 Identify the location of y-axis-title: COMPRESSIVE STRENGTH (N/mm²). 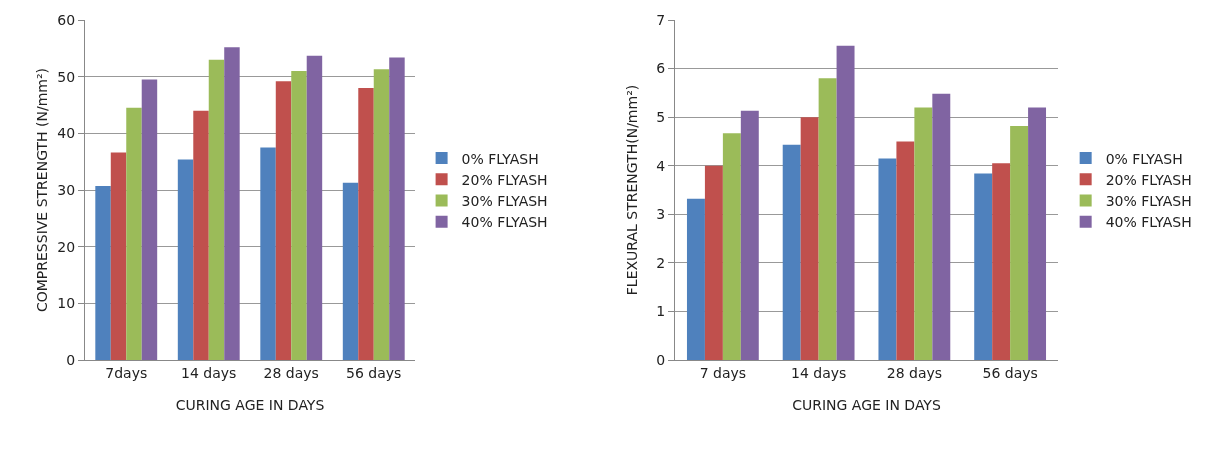
(42, 190).